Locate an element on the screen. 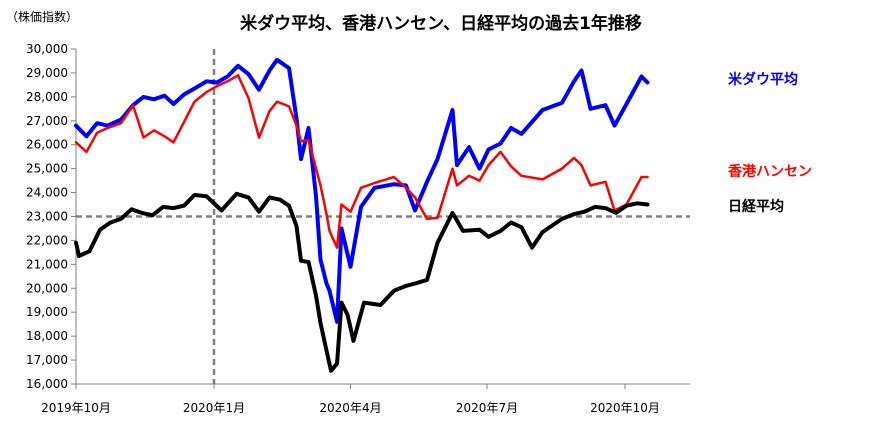 Image resolution: width=881 pixels, height=426 pixels. x-tick-label: 2020年4月 is located at coordinates (350, 408).